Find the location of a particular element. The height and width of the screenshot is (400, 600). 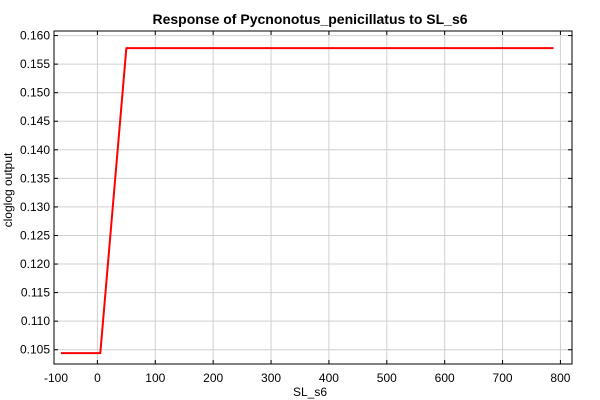

y-tick-label: 0.150 is located at coordinates (35, 93).